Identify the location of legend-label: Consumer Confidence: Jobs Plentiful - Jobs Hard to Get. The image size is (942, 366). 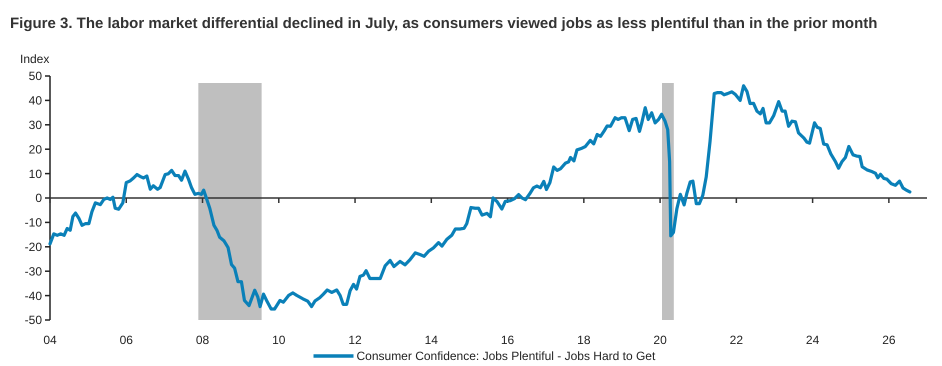
(506, 356).